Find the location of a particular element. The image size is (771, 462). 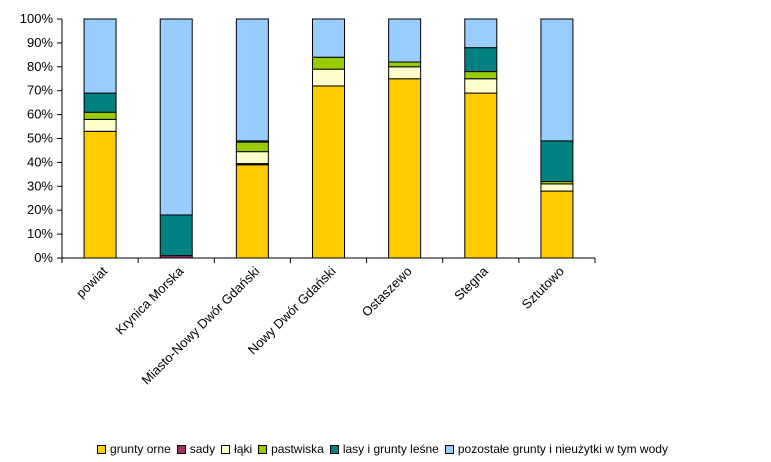

legend-item: pastwiska is located at coordinates (291, 449).